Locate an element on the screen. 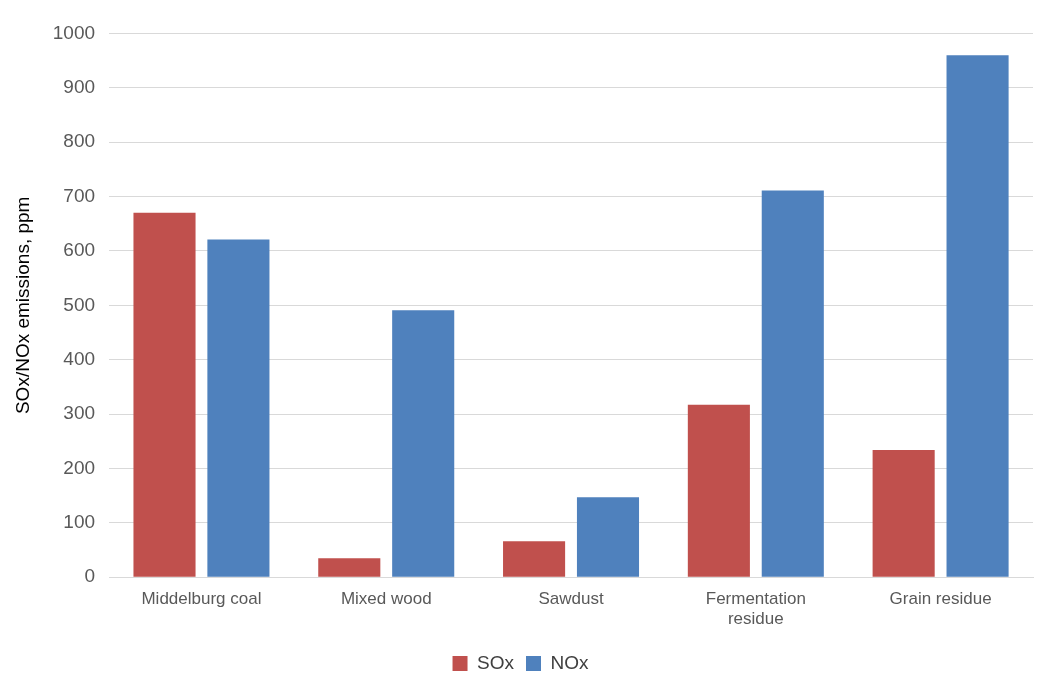  y-tick-label: 500 is located at coordinates (79, 304).